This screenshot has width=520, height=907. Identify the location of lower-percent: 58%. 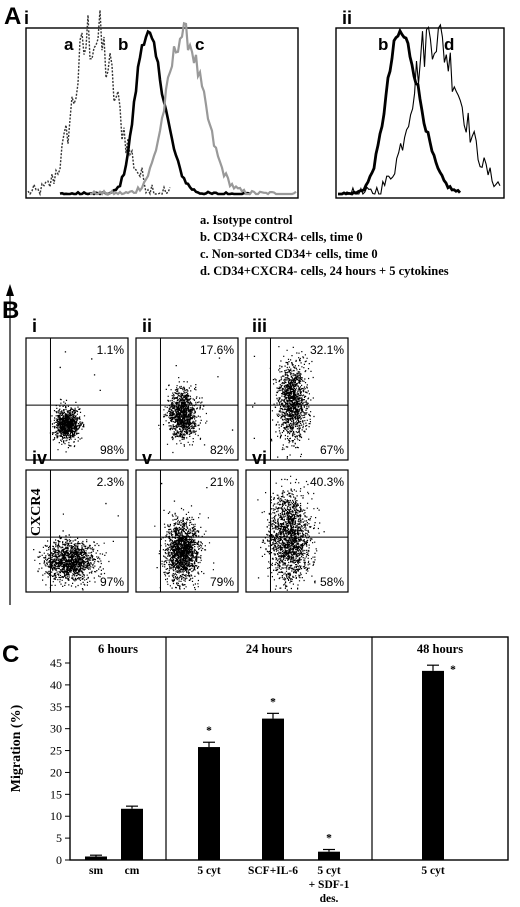
(332, 582).